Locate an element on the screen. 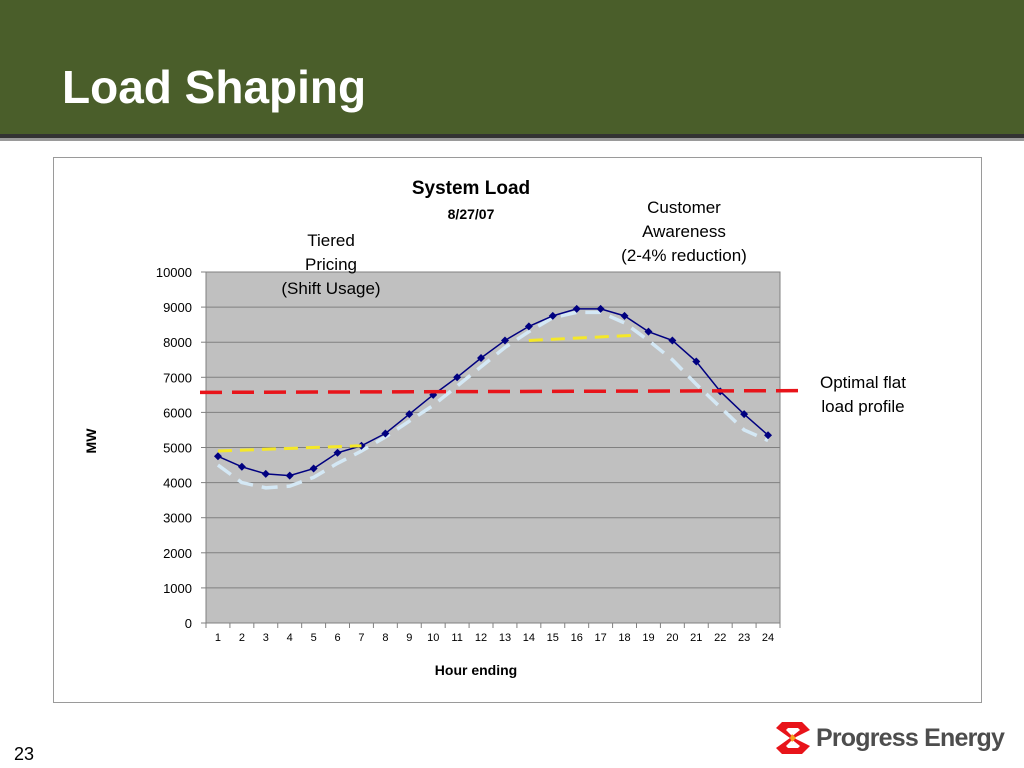  annotation-line: Awareness is located at coordinates (684, 231).